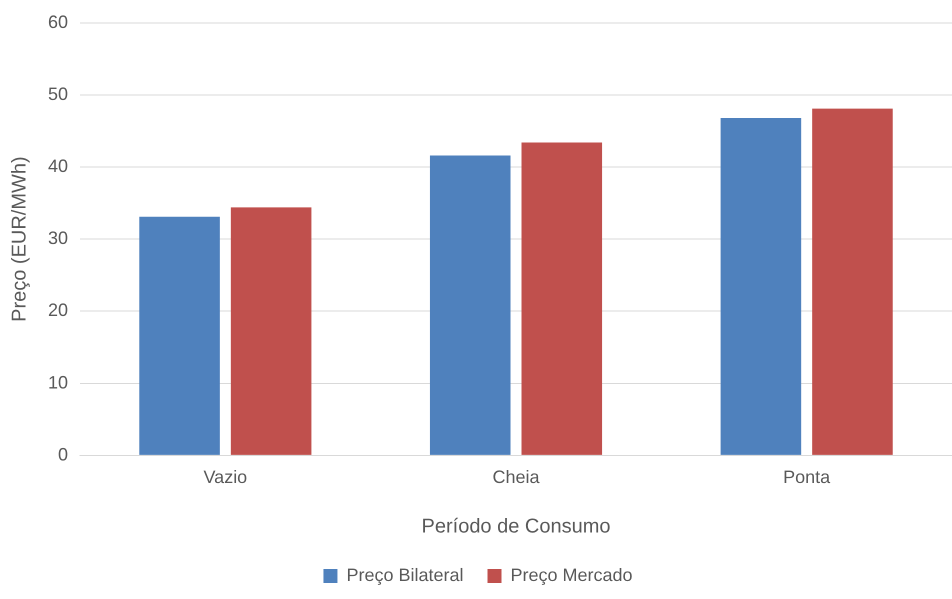 This screenshot has height=599, width=952. What do you see at coordinates (516, 477) in the screenshot?
I see `x-tick-label: Cheia` at bounding box center [516, 477].